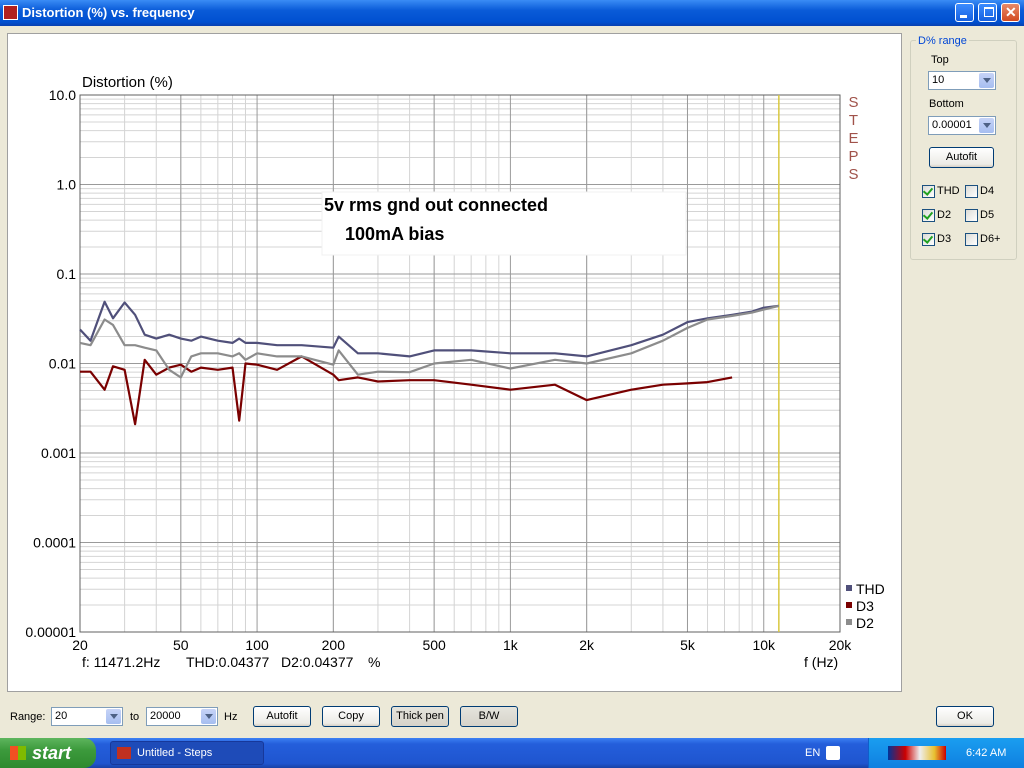 This screenshot has height=768, width=1024. I want to click on y-tick-label: 0.0001, so click(54, 543).